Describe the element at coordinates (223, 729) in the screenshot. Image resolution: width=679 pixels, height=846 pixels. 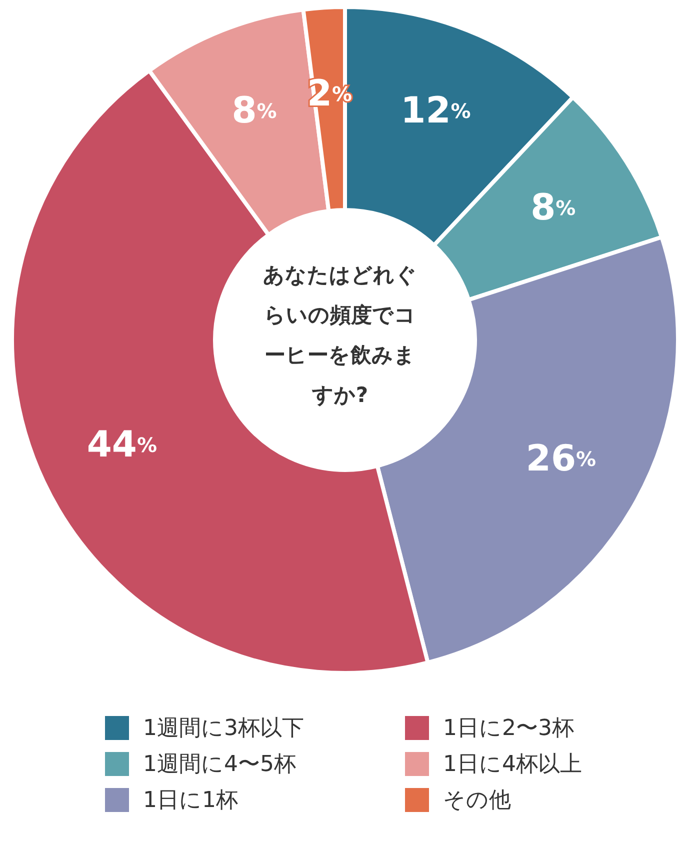
I see `legend-label: 1週間に3杯以下` at that location.